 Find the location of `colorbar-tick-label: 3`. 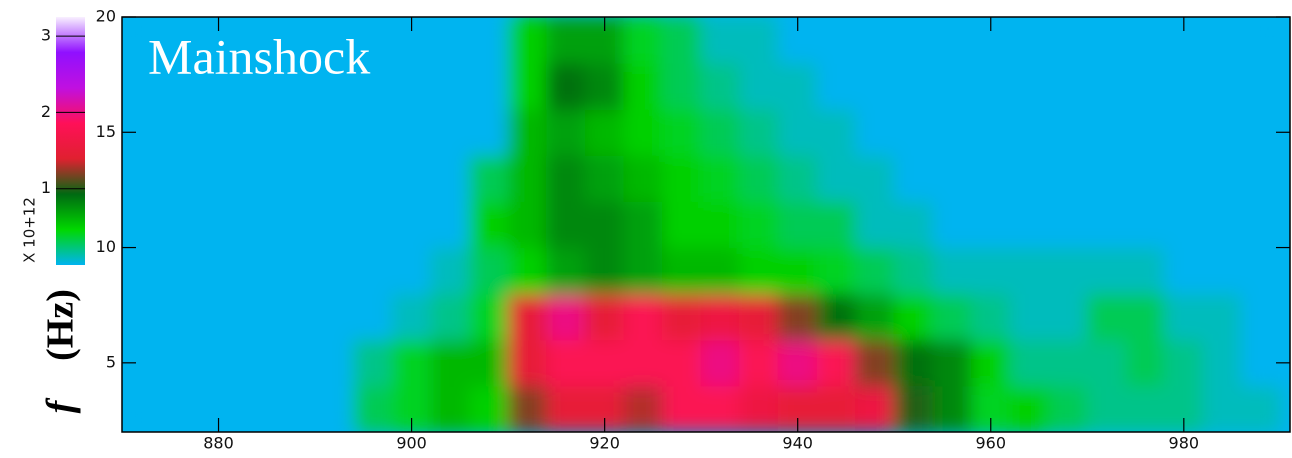

colorbar-tick-label: 3 is located at coordinates (46, 35).